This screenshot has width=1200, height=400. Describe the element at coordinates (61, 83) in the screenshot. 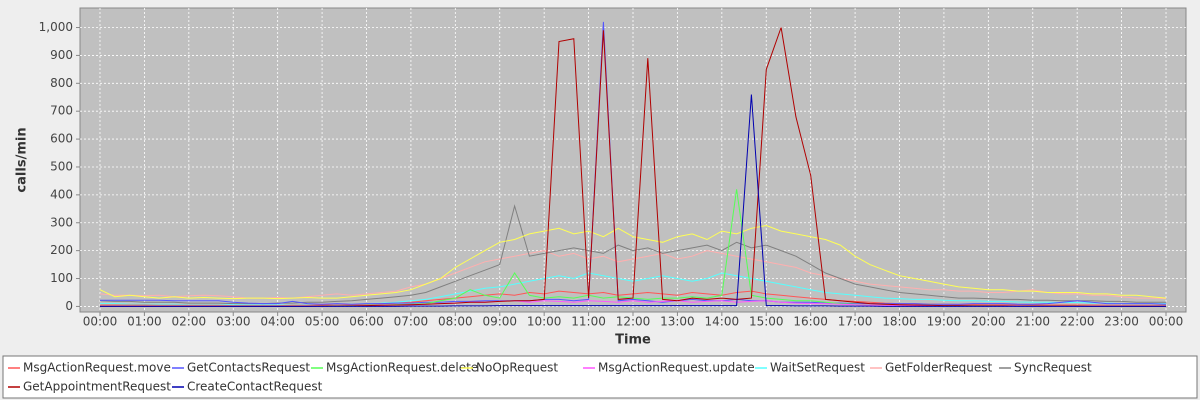

I see `y-tick-label: 800` at that location.